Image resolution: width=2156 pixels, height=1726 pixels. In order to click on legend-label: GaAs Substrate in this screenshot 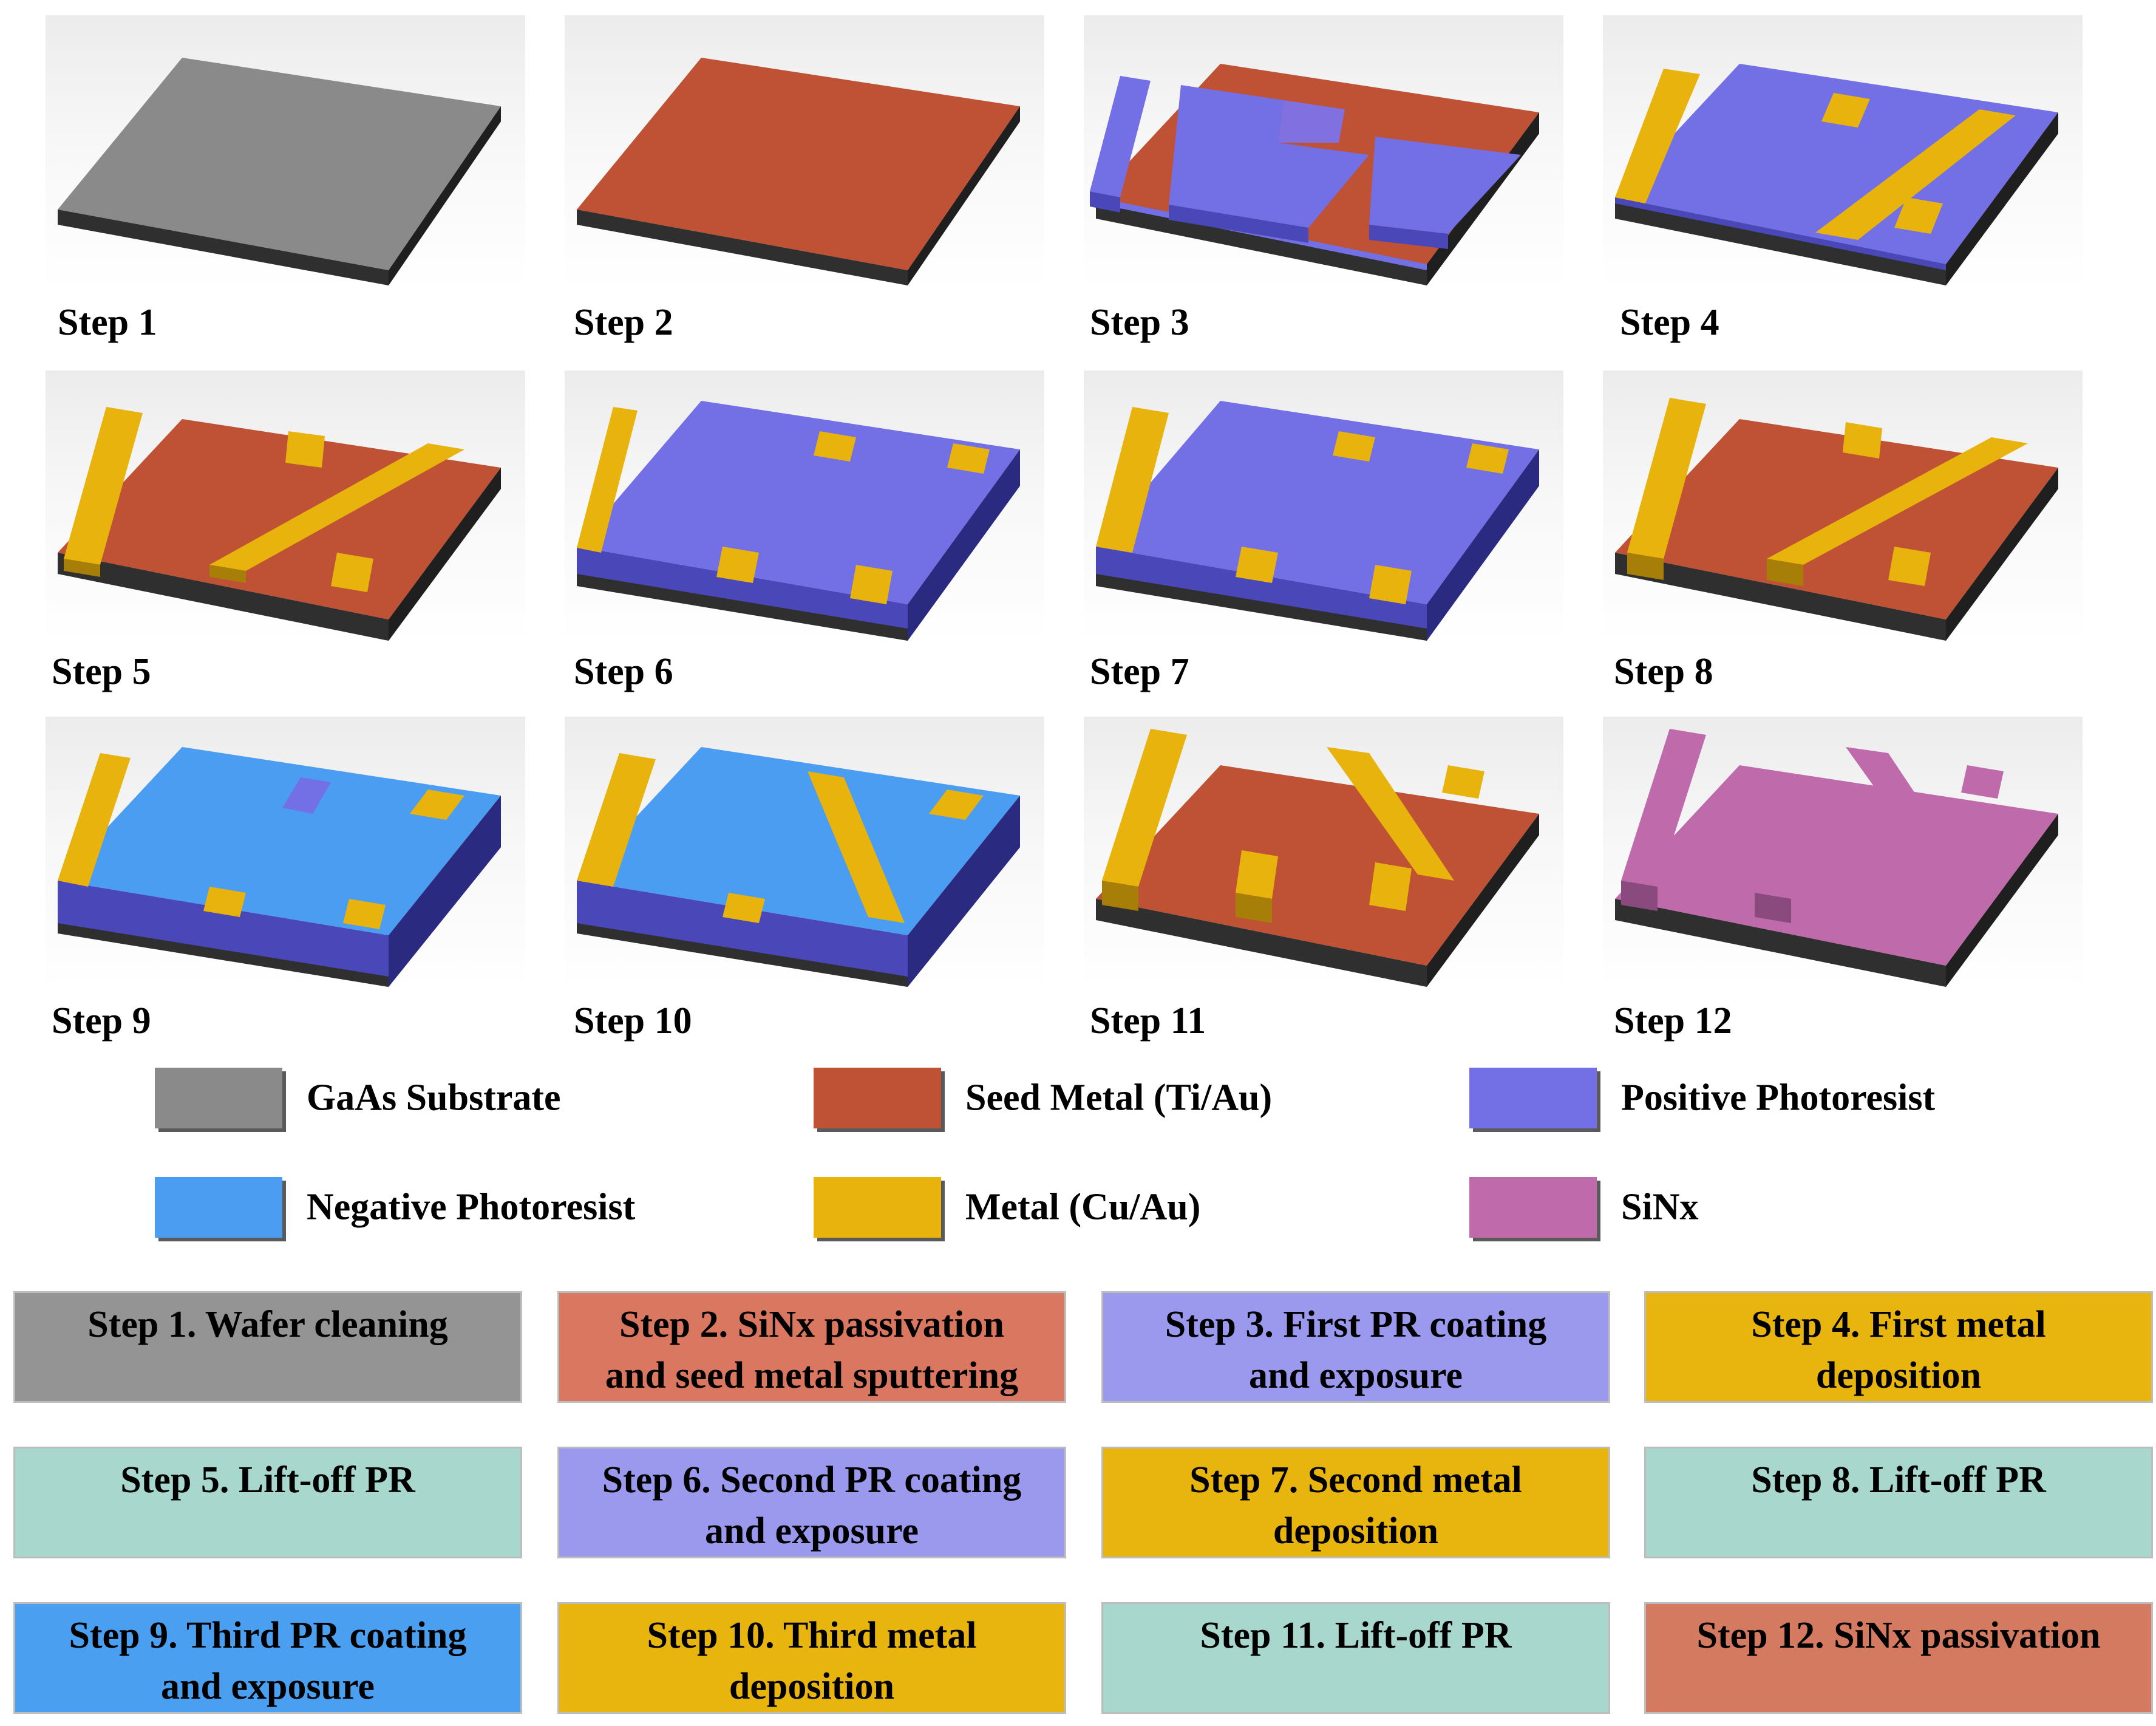, I will do `click(434, 1098)`.